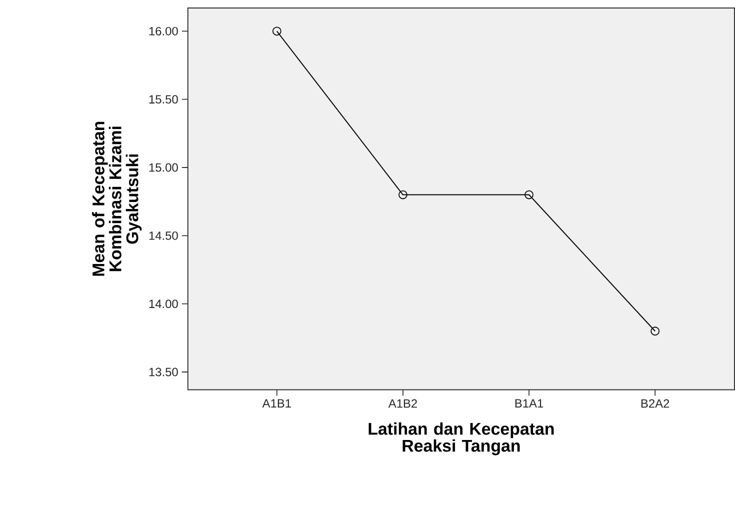  Describe the element at coordinates (402, 403) in the screenshot. I see `x-tick-label: A1B2` at that location.